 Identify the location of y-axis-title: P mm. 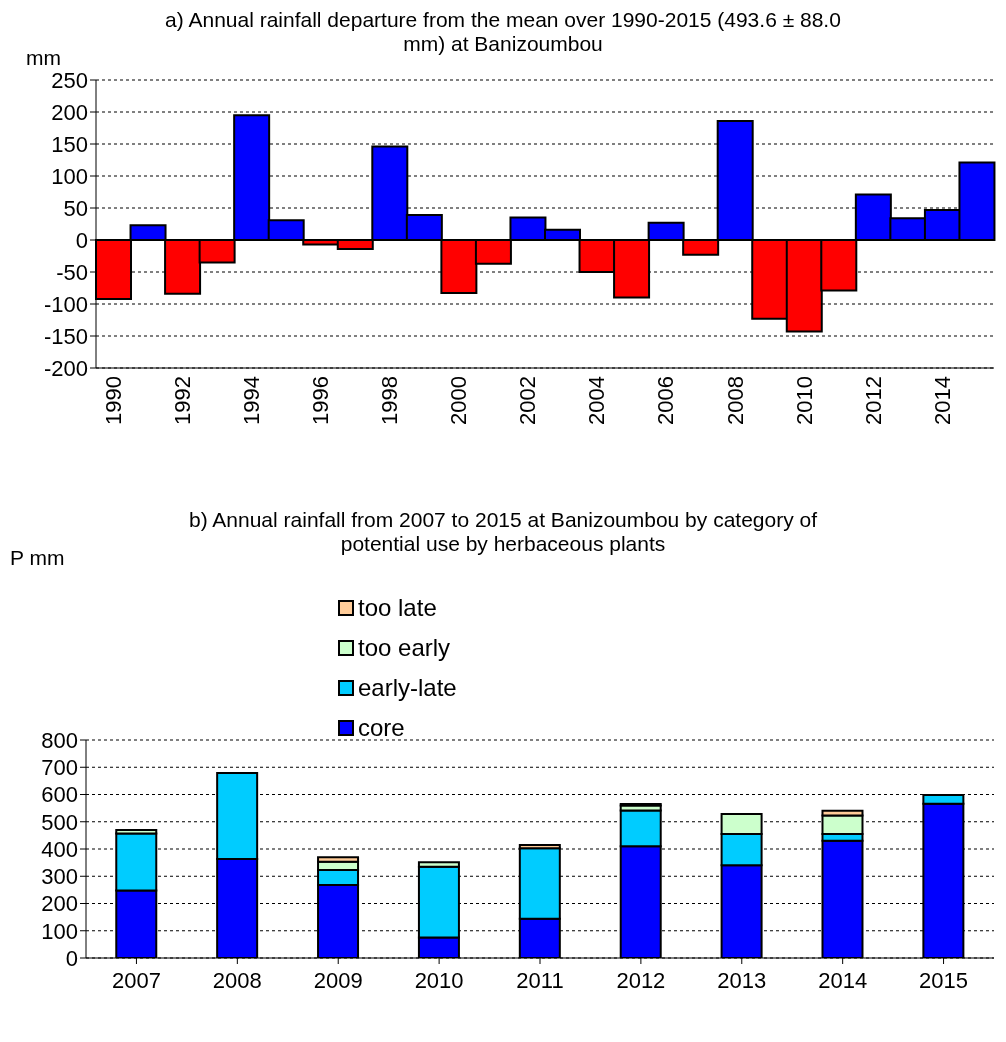
(37, 557).